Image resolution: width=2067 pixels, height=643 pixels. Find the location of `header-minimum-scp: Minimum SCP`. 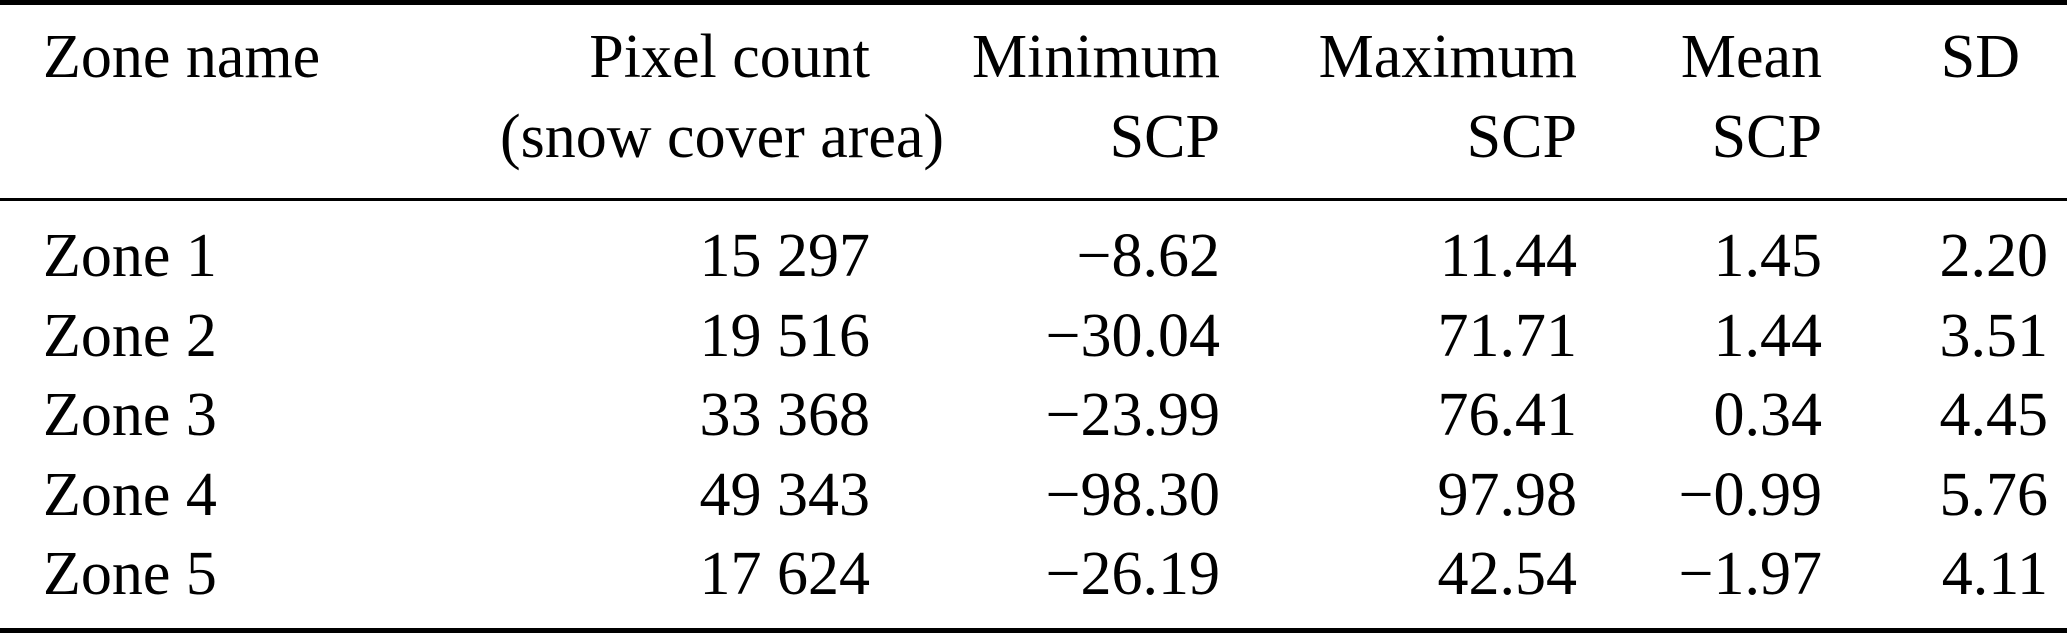

header-minimum-scp: Minimum SCP is located at coordinates (1045, 97).